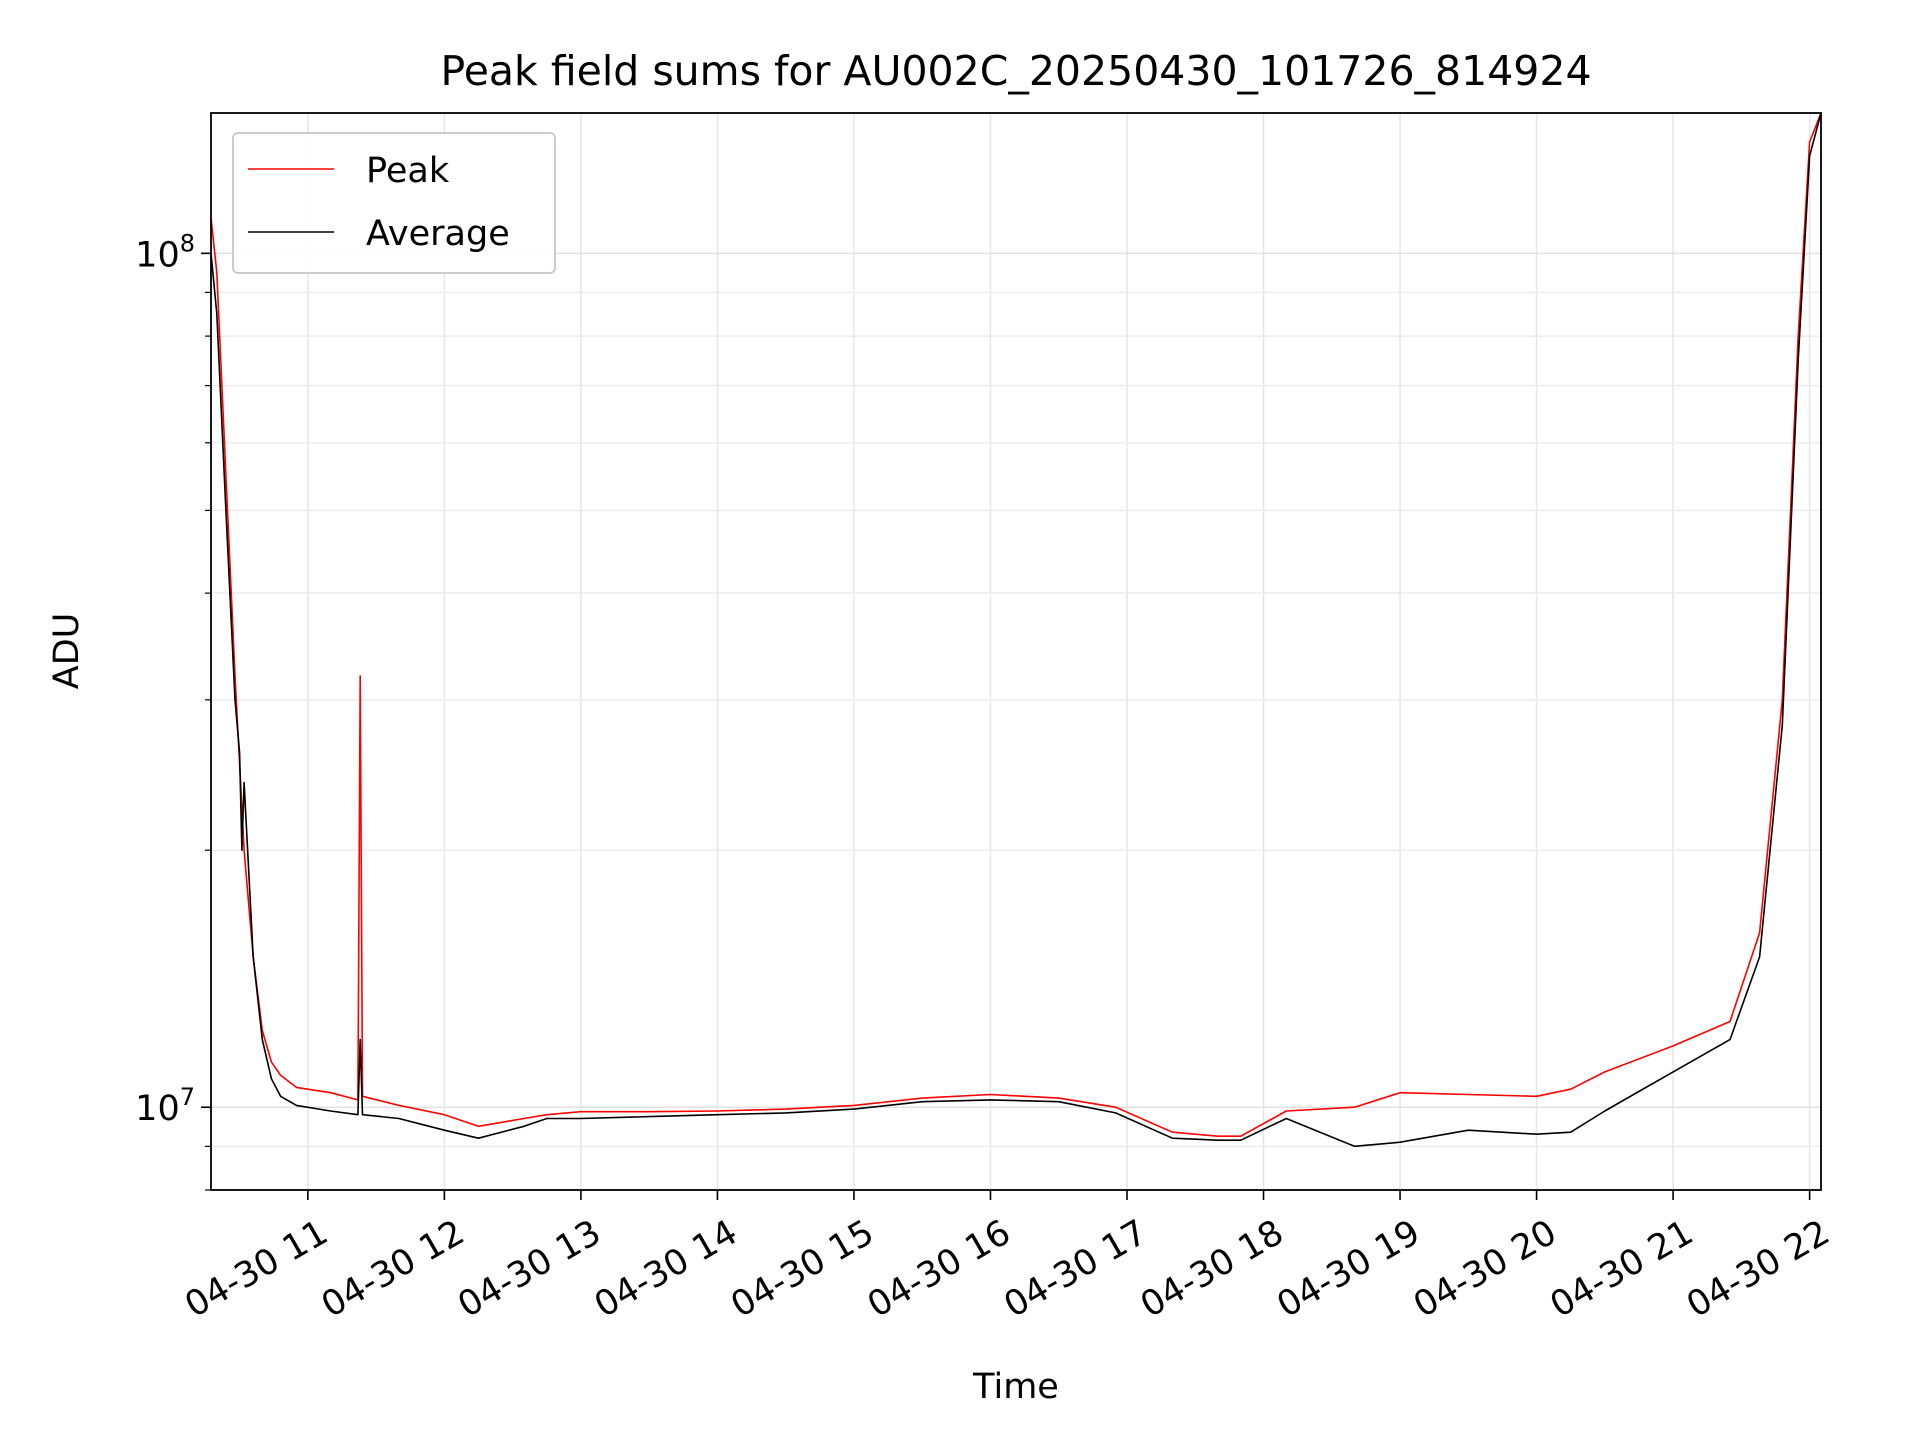 The height and width of the screenshot is (1440, 1920). I want to click on legend-label-average: Average, so click(438, 234).